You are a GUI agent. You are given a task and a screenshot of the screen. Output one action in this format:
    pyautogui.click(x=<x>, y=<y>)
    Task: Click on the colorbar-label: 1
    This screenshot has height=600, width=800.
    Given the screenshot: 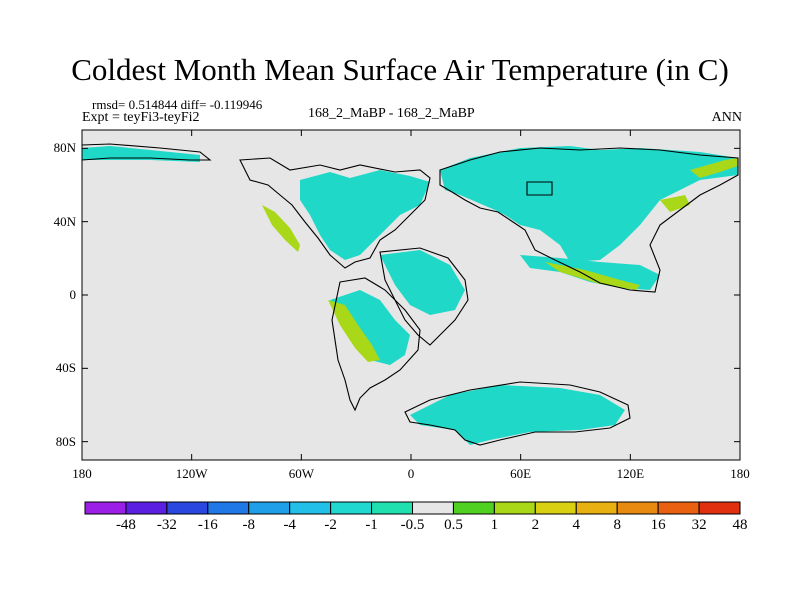 What is the action you would take?
    pyautogui.click(x=494, y=525)
    